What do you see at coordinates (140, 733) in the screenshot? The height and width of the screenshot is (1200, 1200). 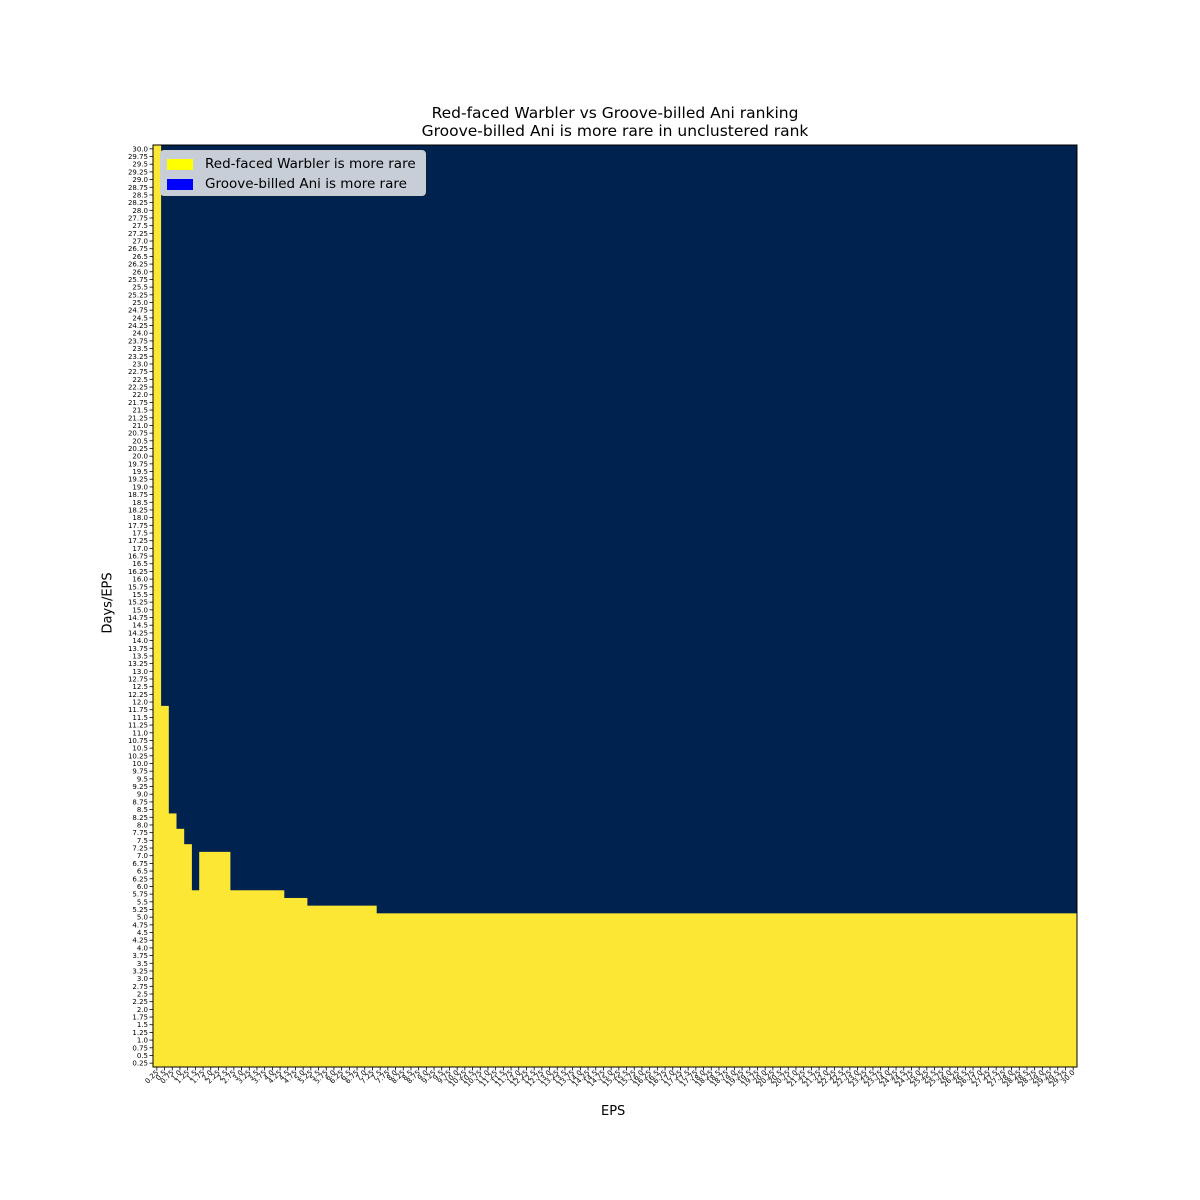 I see `y-tick-label: 11.0` at bounding box center [140, 733].